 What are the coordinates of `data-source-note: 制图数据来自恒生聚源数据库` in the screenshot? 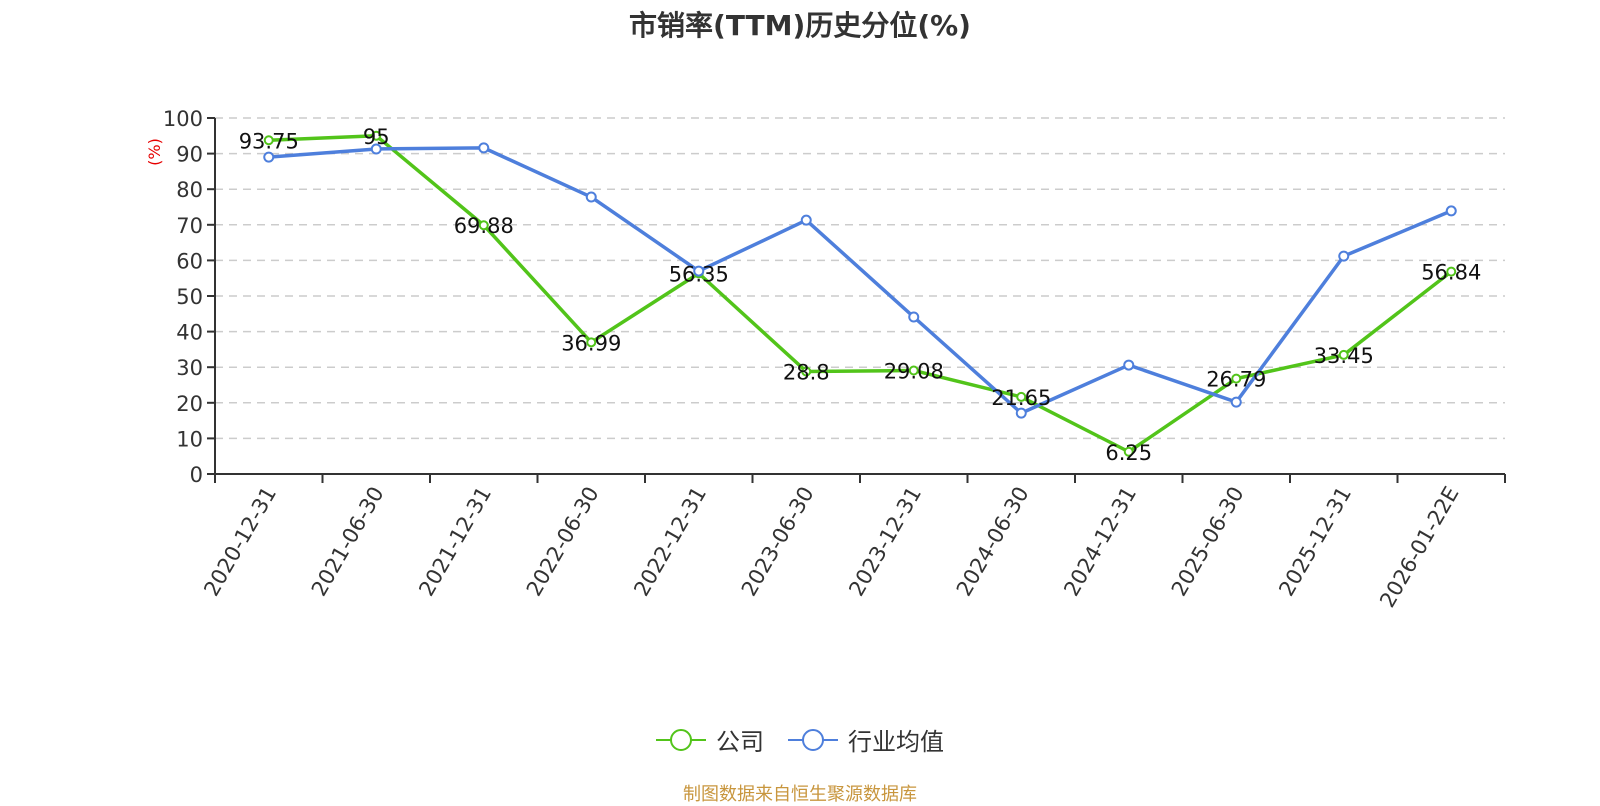 It's located at (800, 794).